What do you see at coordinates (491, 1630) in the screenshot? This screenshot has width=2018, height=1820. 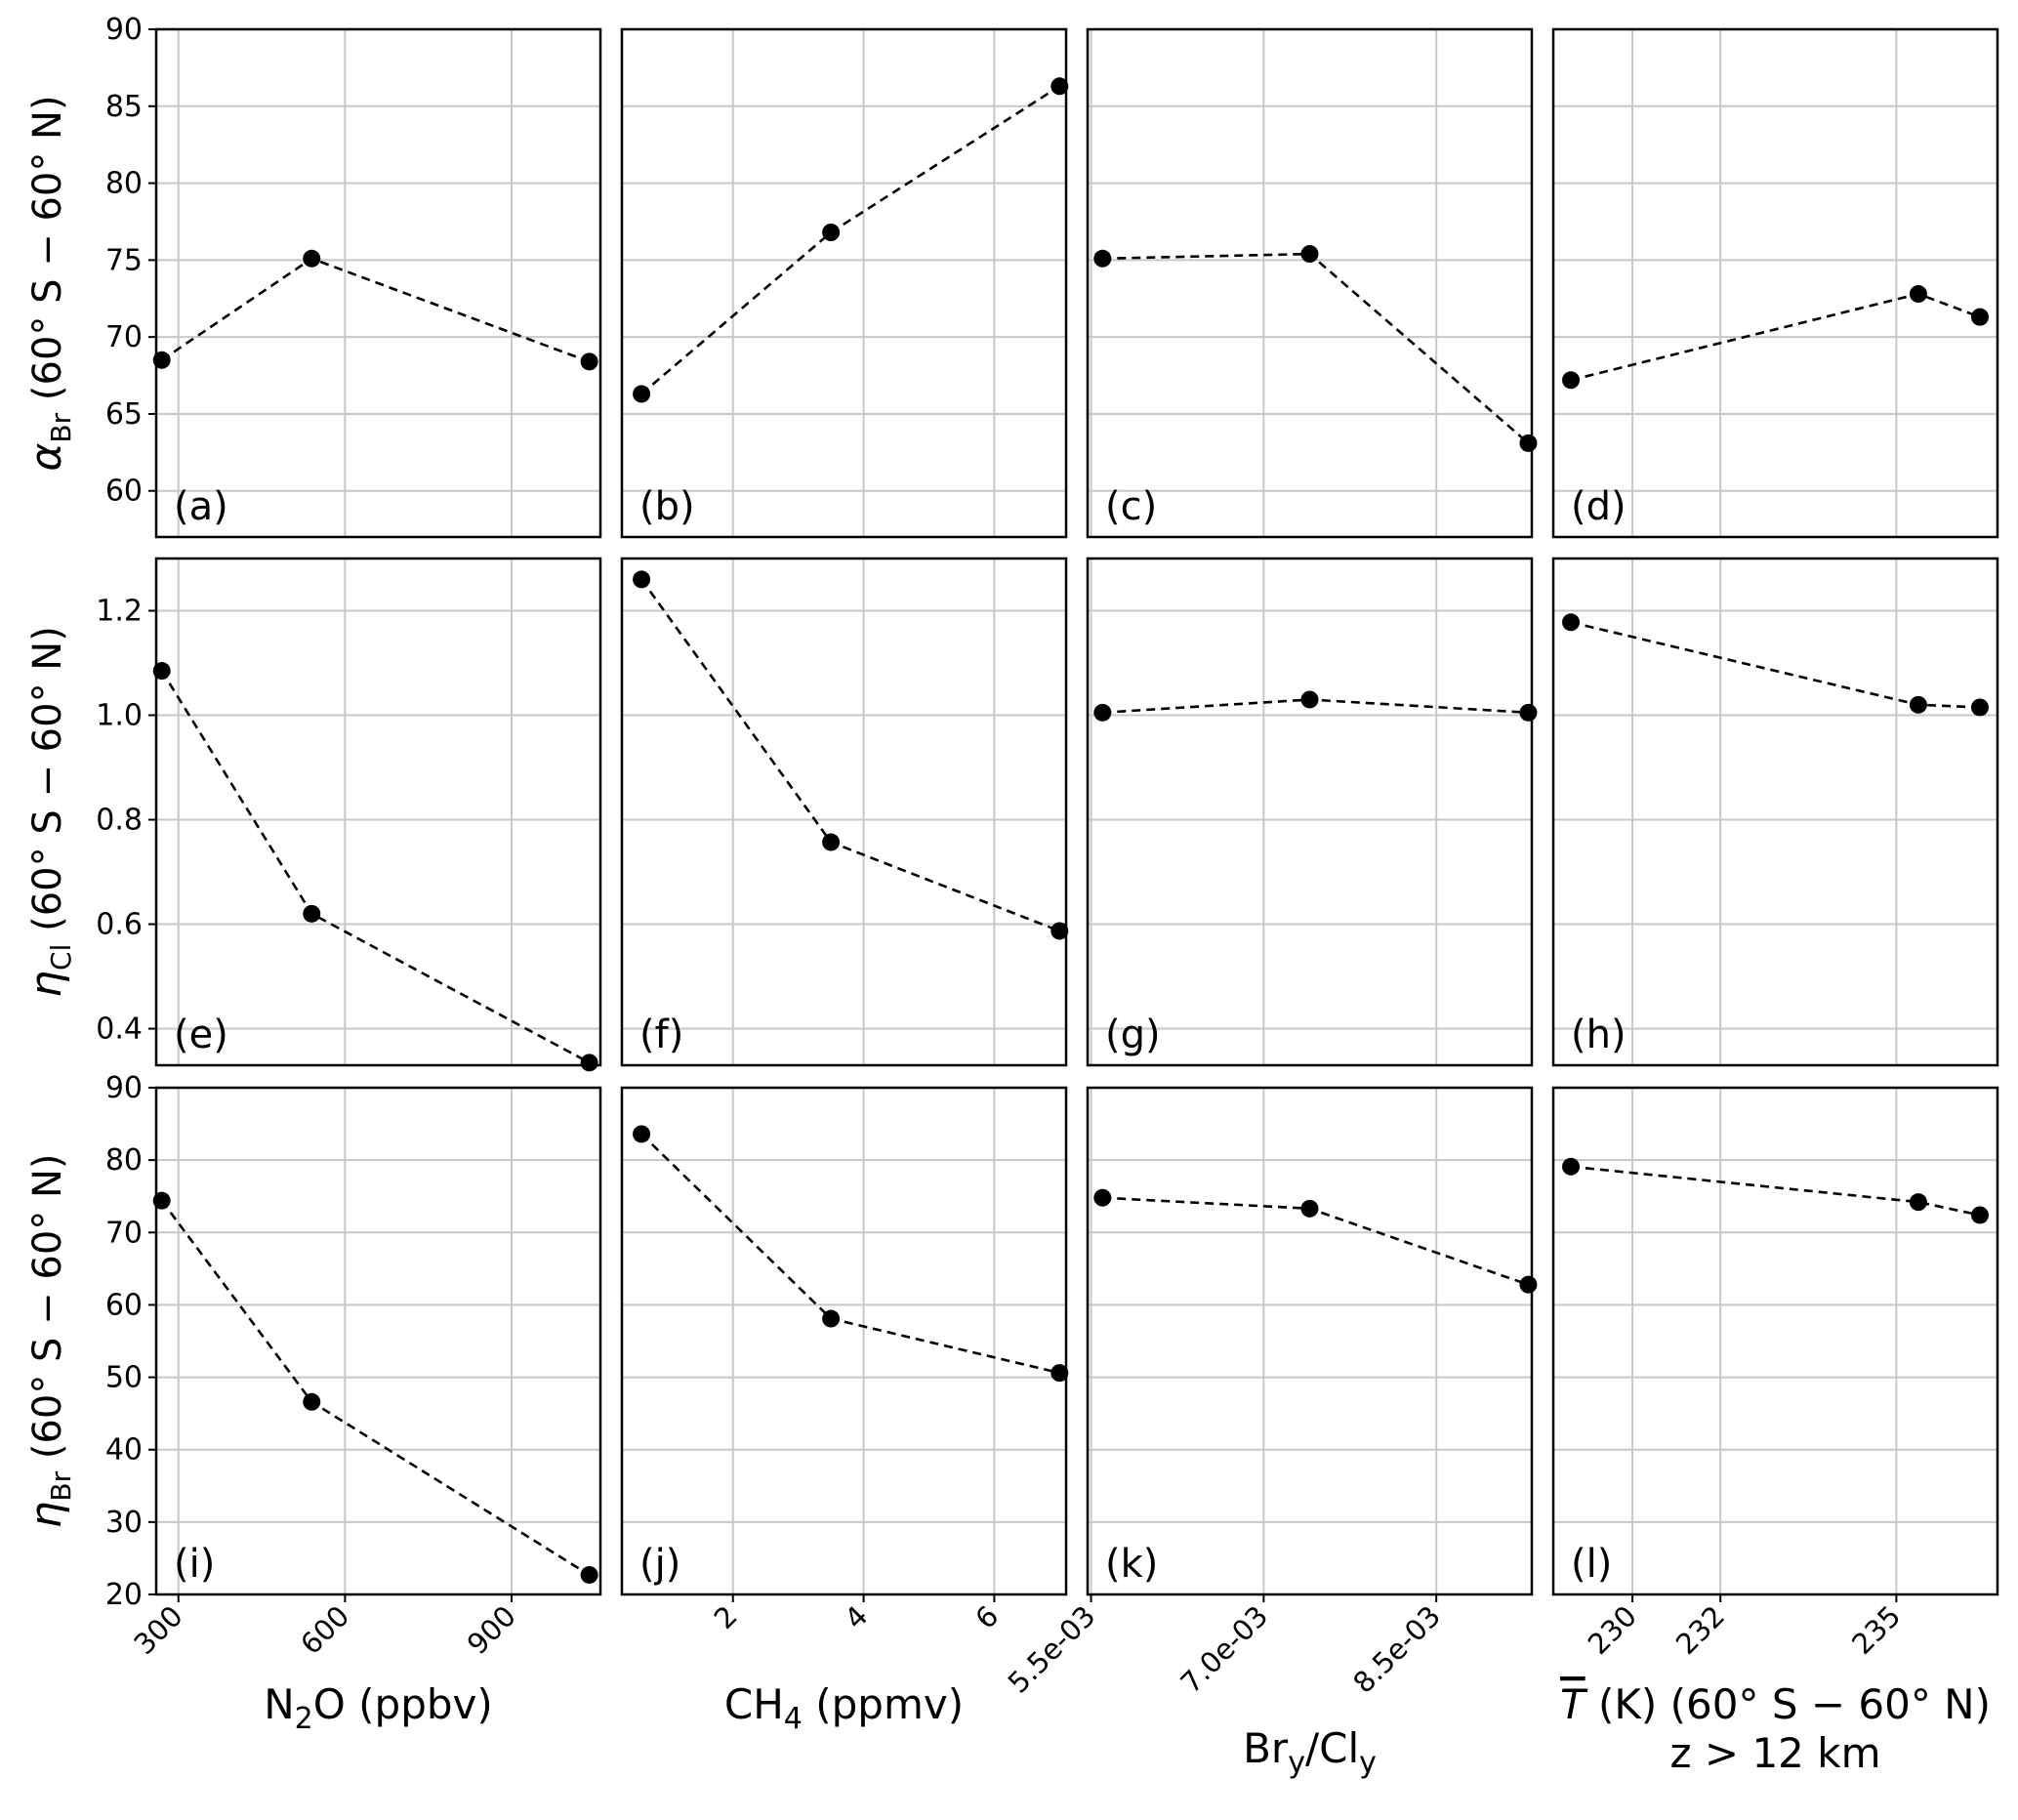 I see `x-tick-label: 900` at bounding box center [491, 1630].